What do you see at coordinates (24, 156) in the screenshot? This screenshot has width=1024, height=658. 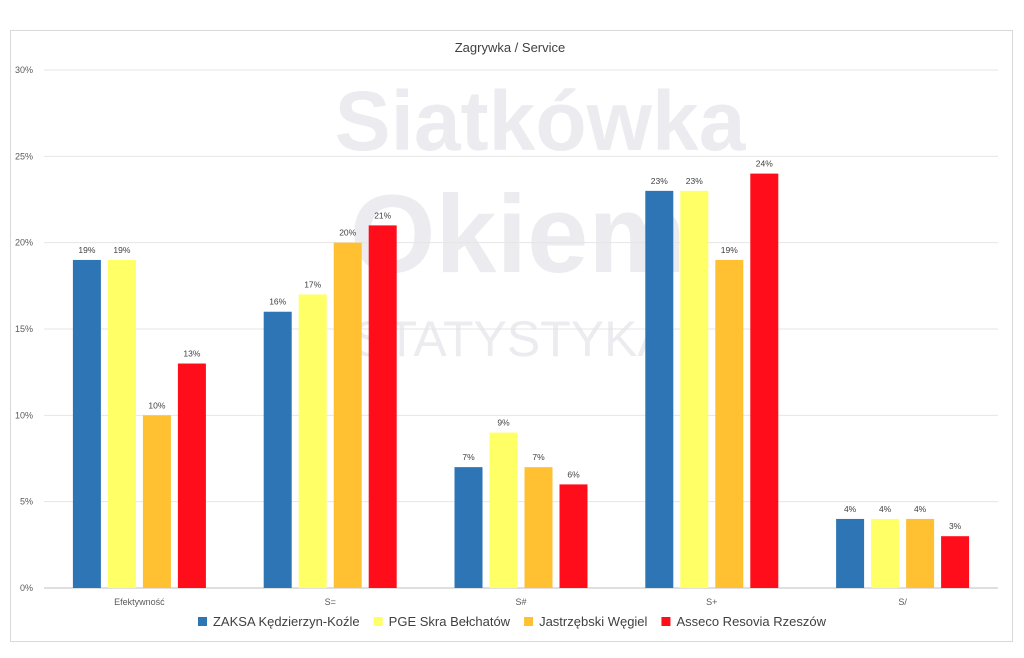 I see `y-tick-label: 25%` at bounding box center [24, 156].